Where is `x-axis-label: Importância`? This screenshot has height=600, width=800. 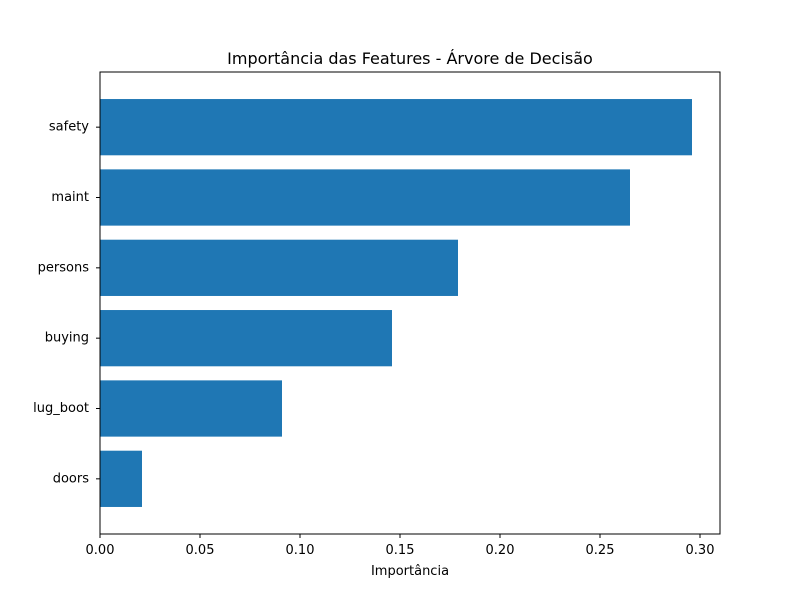 x-axis-label: Importância is located at coordinates (410, 571).